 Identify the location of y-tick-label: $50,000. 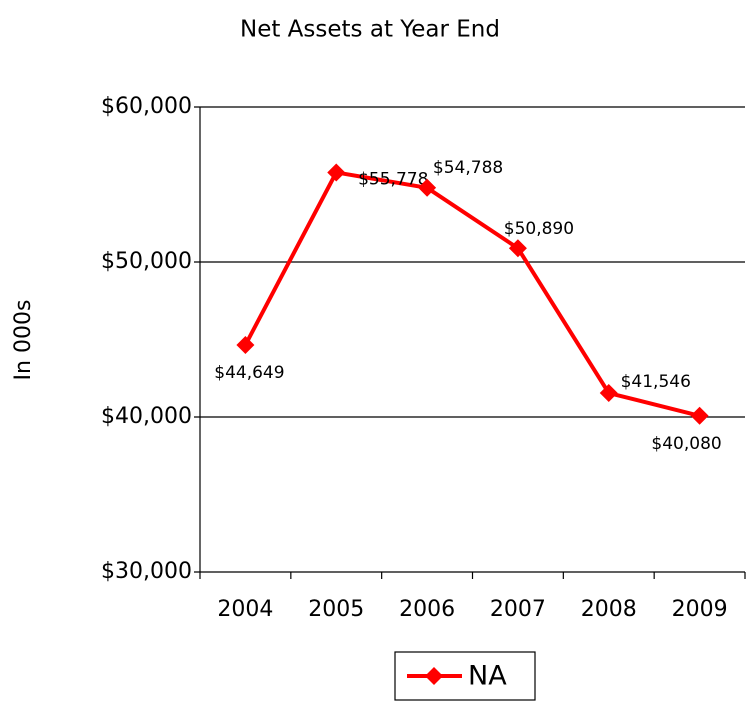
(146, 261).